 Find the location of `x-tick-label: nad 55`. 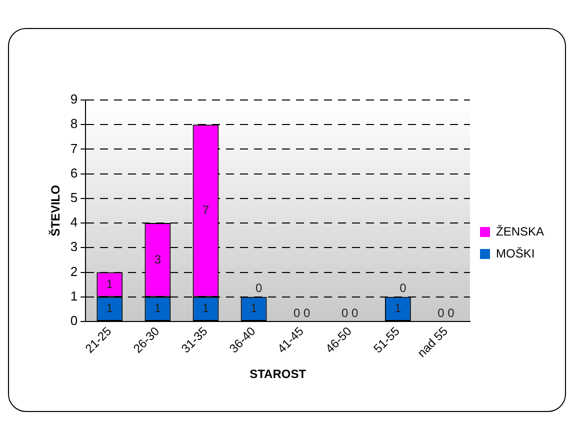

x-tick-label: nad 55 is located at coordinates (432, 342).